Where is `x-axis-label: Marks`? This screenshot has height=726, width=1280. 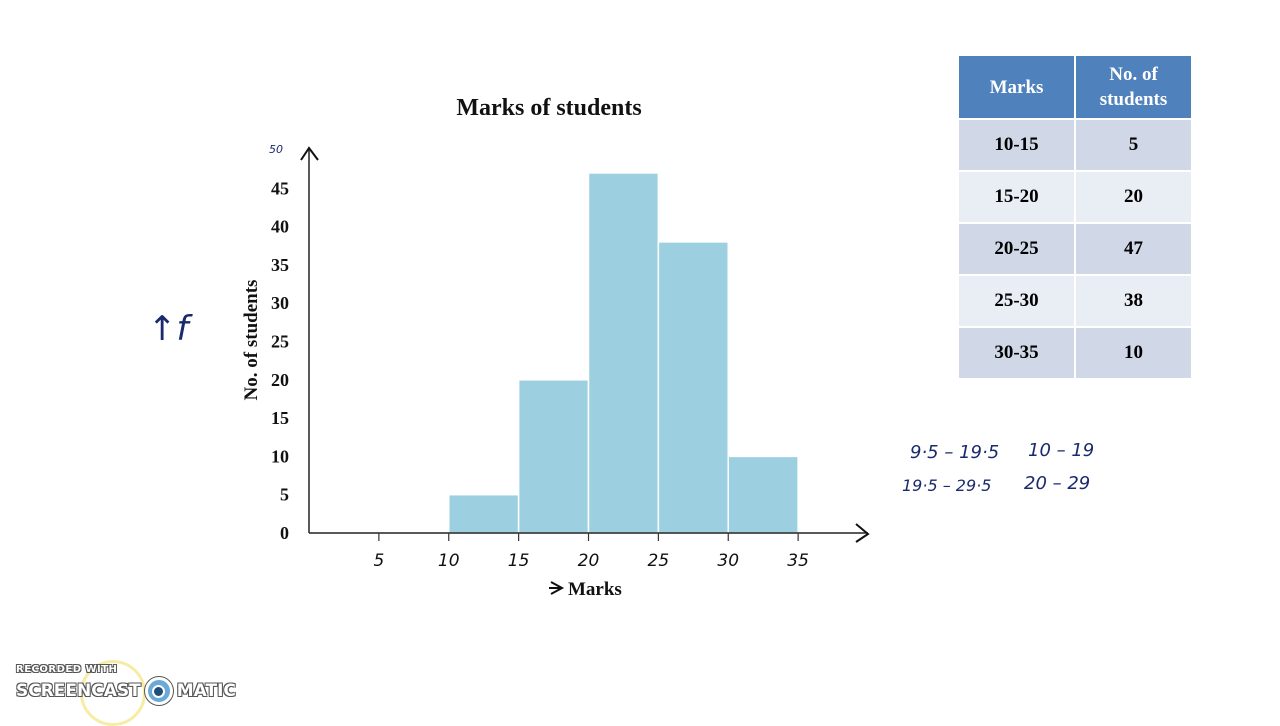 x-axis-label: Marks is located at coordinates (595, 589).